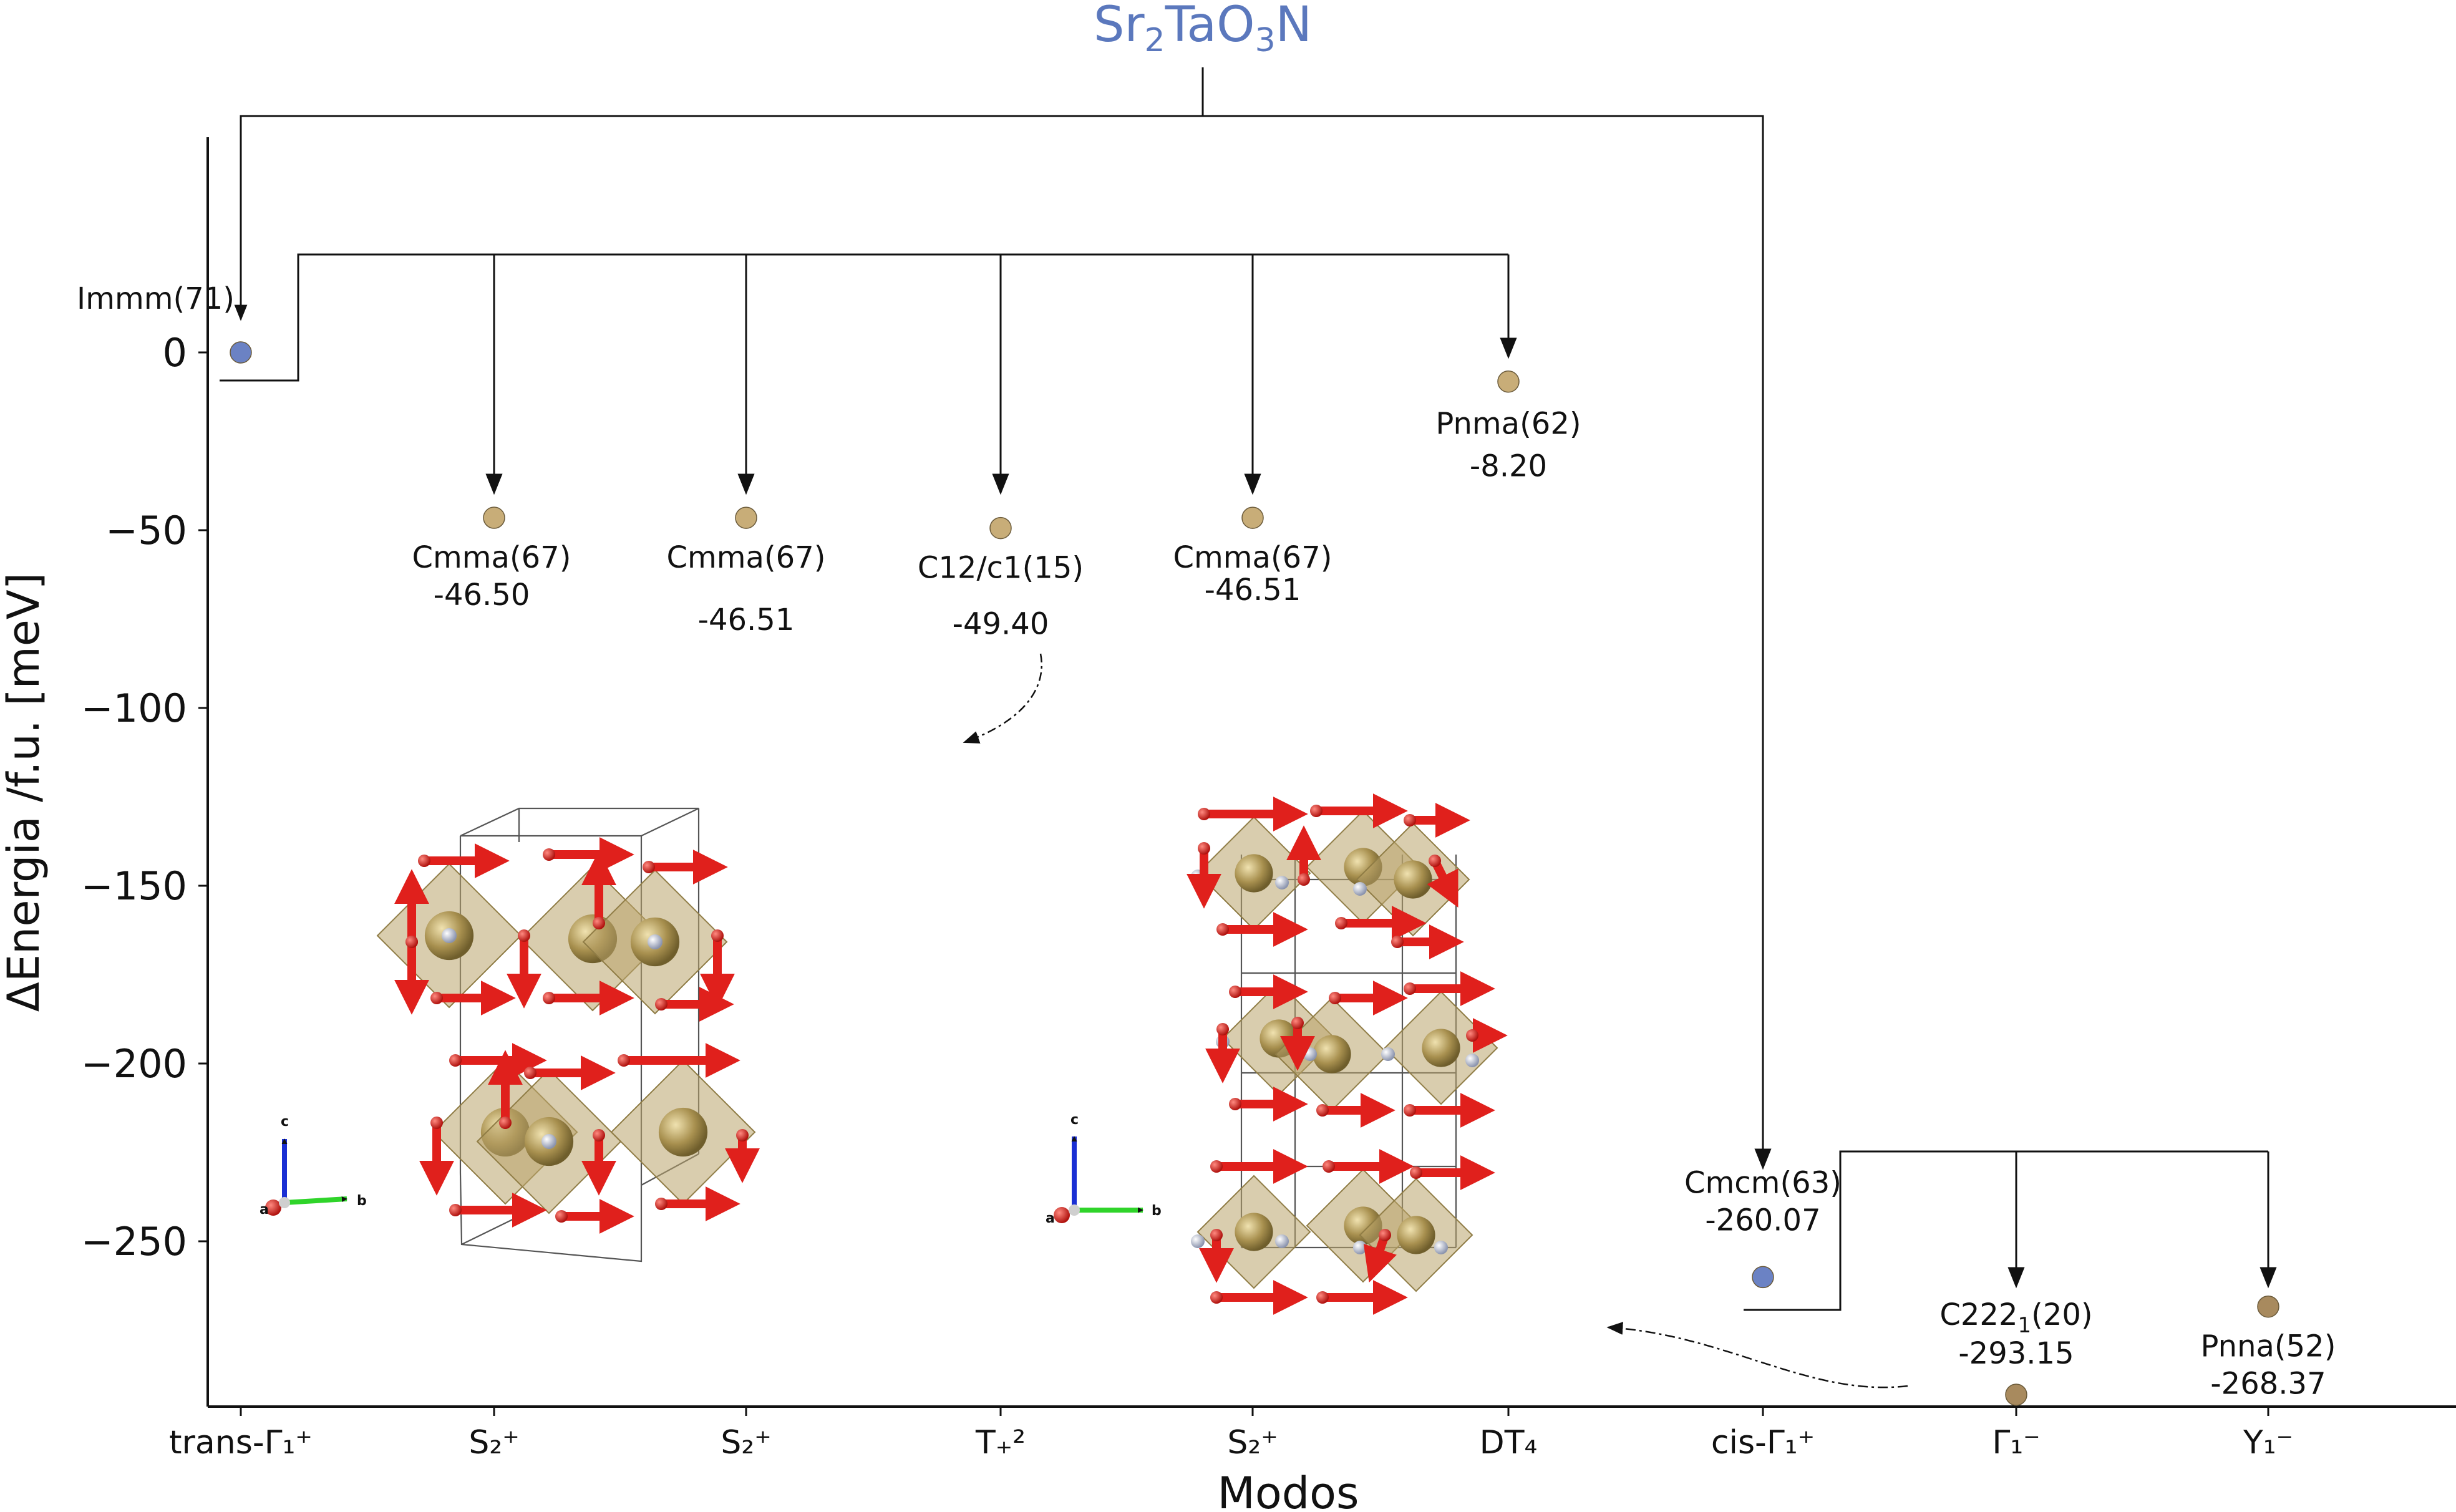  I want to click on point-value-label: -260.07, so click(1762, 1221).